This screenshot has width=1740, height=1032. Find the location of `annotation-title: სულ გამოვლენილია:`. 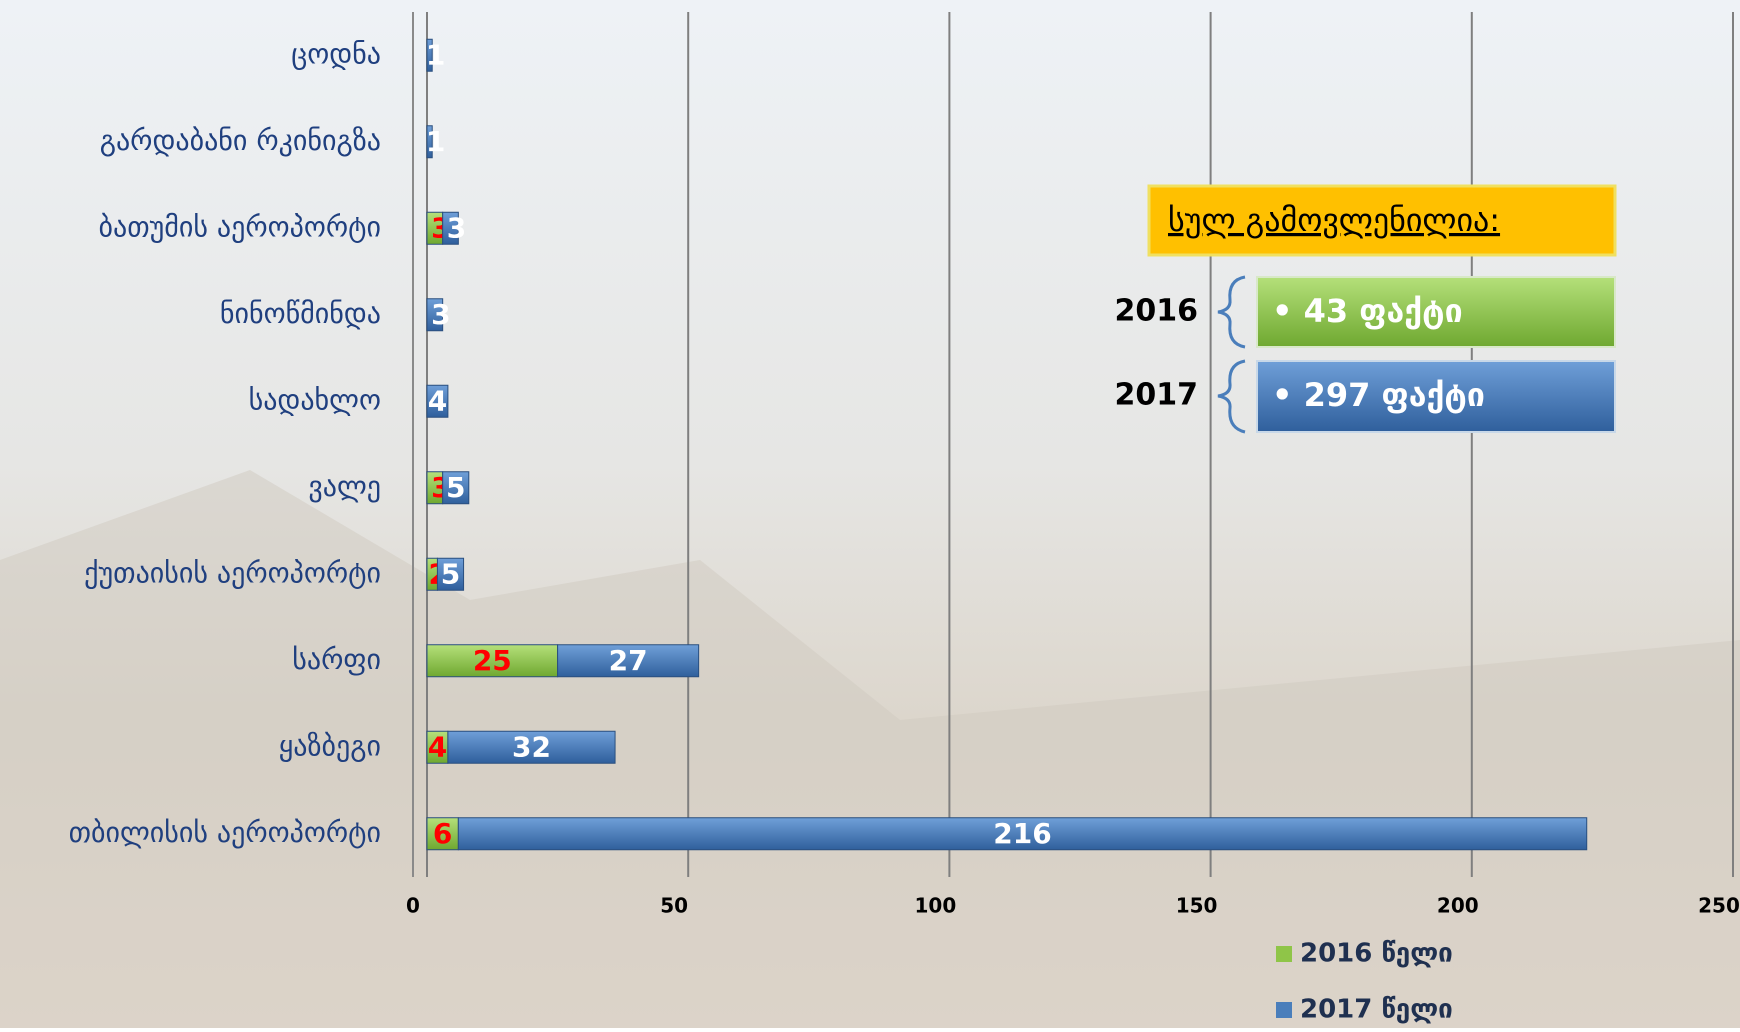

annotation-title: სულ გამოვლენილია: is located at coordinates (1334, 220).